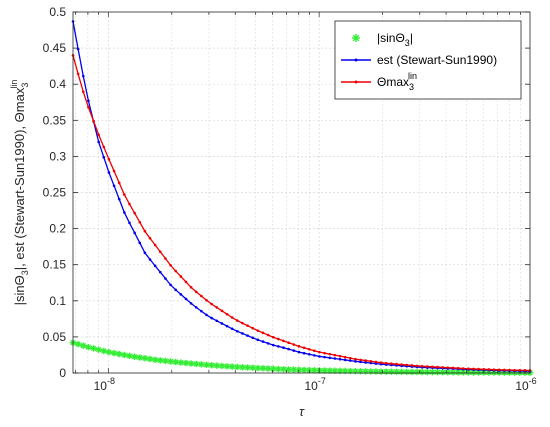 This screenshot has width=550, height=427. I want to click on y-axis-label-sup-2: lin, so click(14, 84).